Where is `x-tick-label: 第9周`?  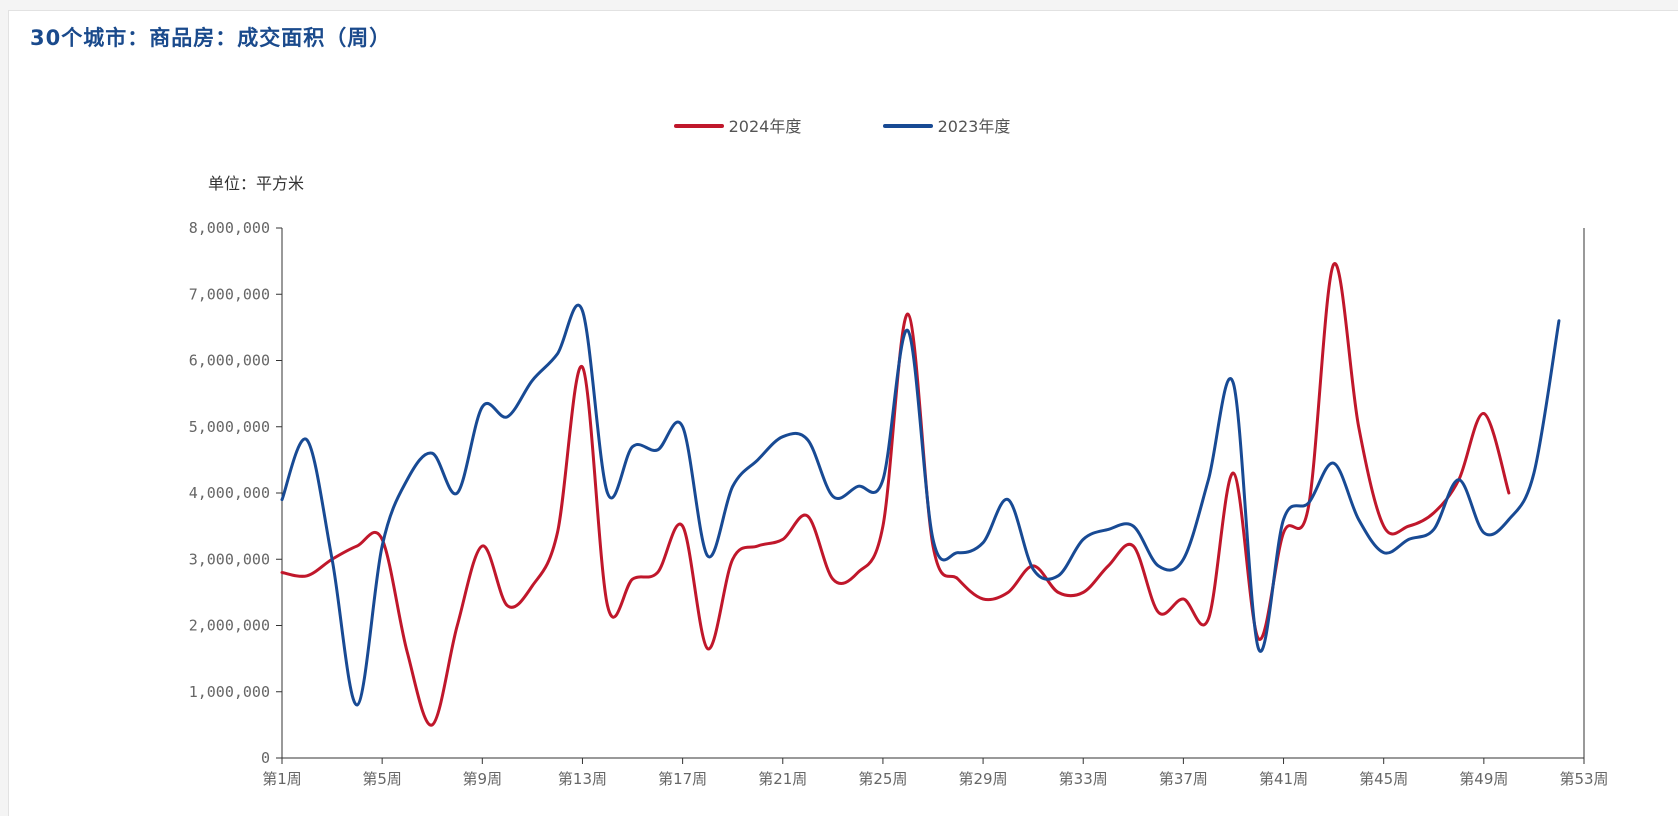
x-tick-label: 第9周 is located at coordinates (483, 779).